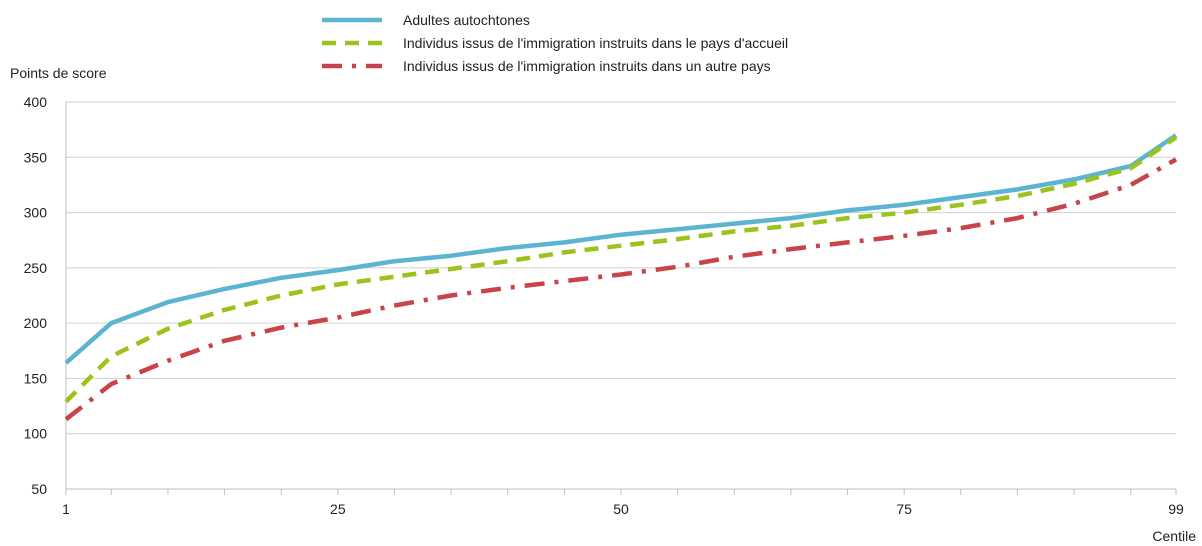  What do you see at coordinates (36, 434) in the screenshot?
I see `y-tick-label-100: 100` at bounding box center [36, 434].